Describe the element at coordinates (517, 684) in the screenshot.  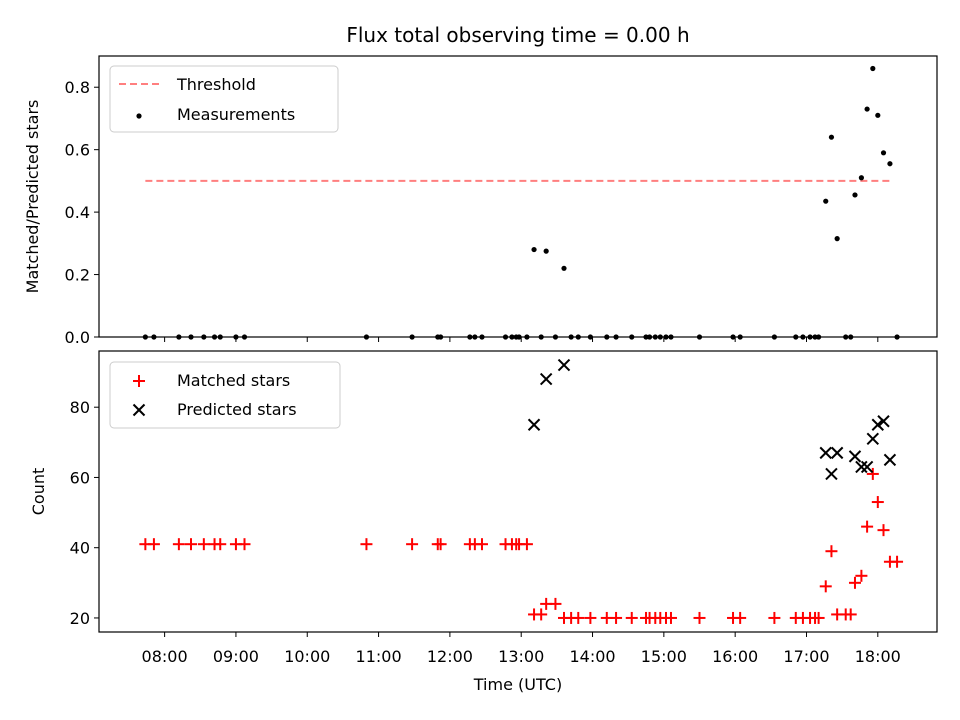
I see `x-axis-label-time: Time (UTC)` at that location.